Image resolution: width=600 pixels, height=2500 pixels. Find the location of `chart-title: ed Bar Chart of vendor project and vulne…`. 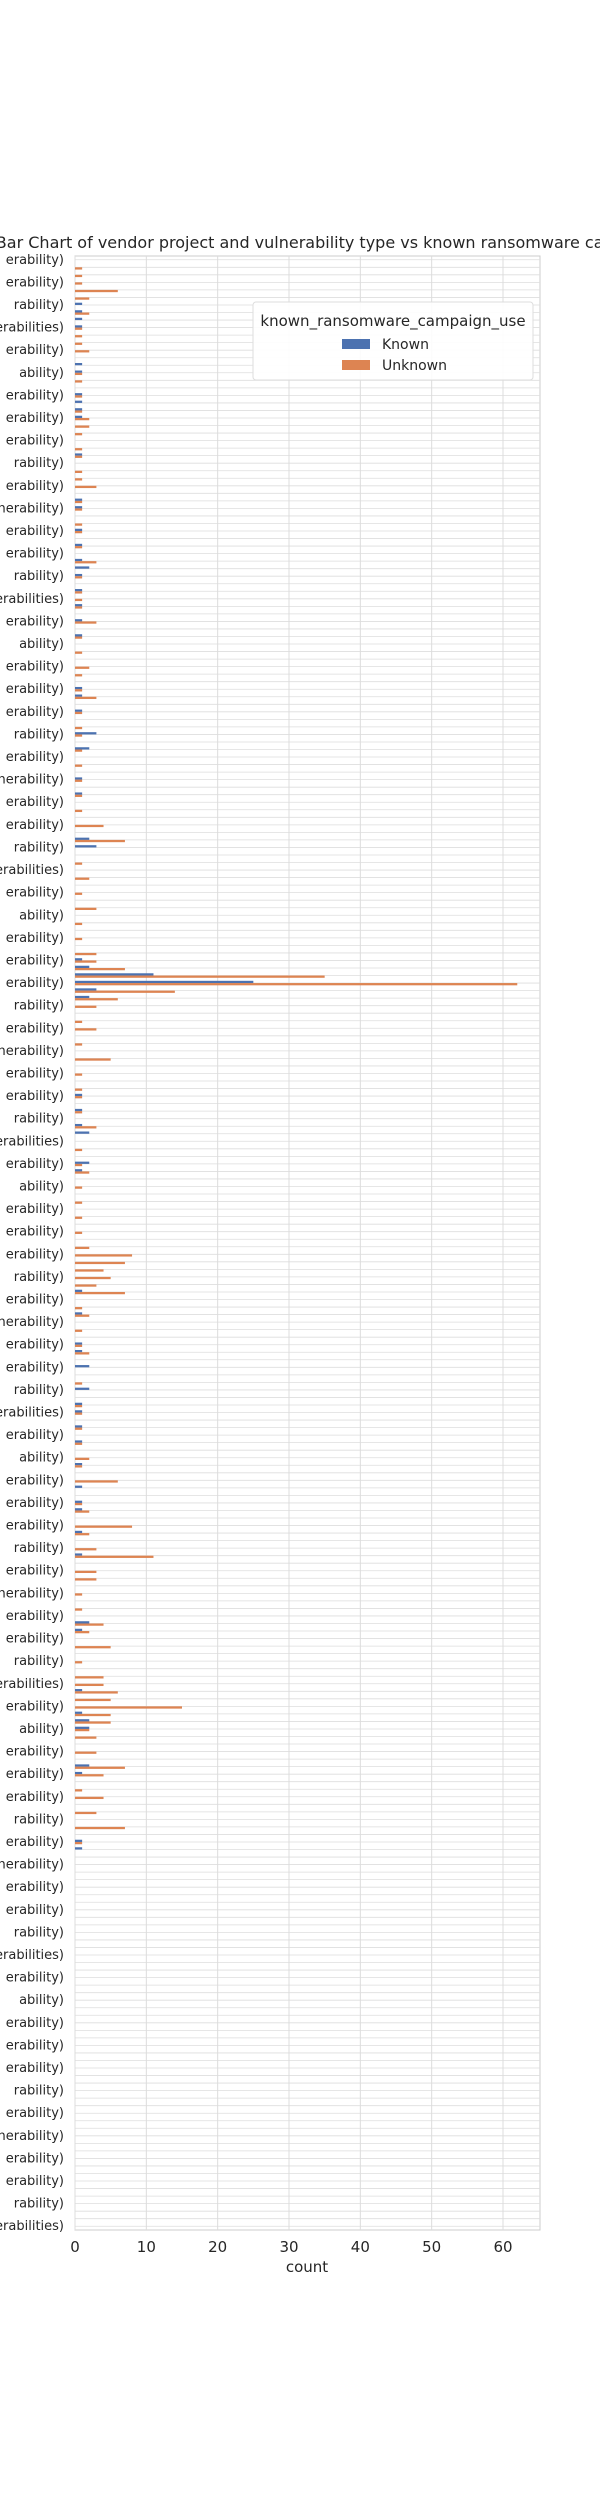

chart-title: ed Bar Chart of vendor project and vulne… is located at coordinates (300, 242).